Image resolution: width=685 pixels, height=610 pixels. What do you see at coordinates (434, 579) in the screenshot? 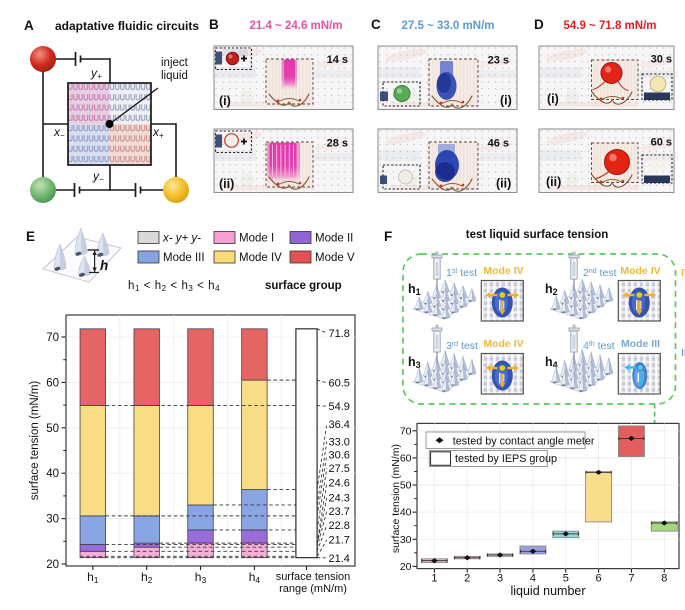
I see `svg-text: 1` at bounding box center [434, 579].